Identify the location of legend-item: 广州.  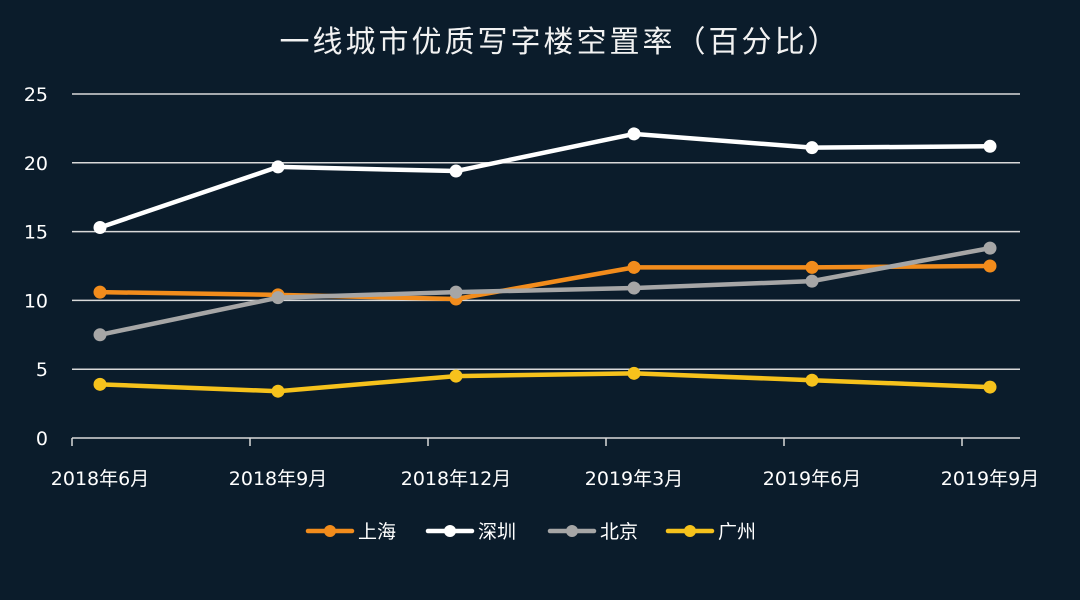
(710, 532).